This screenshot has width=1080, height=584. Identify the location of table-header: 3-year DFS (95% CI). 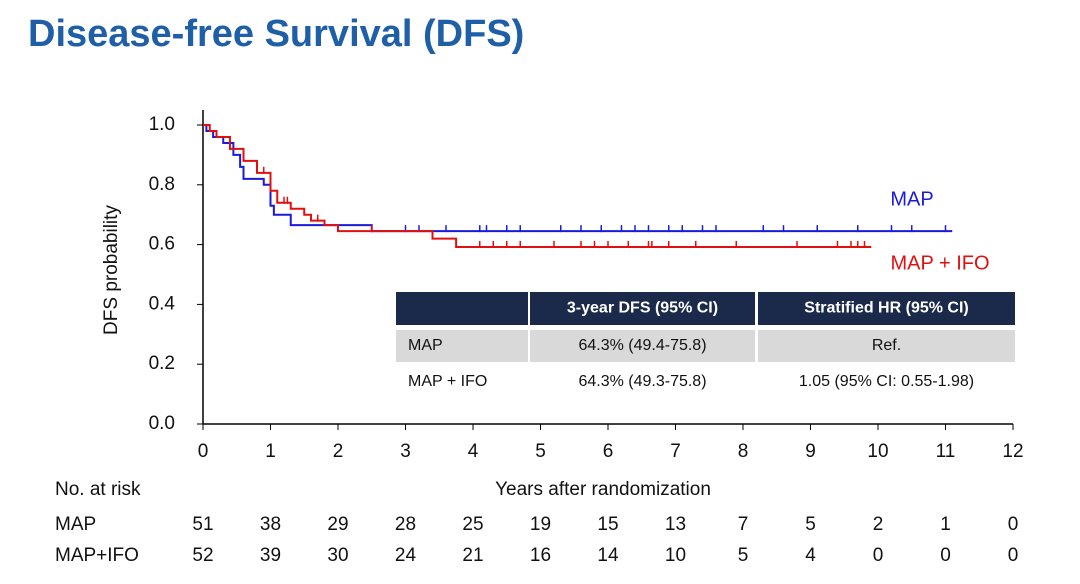
(642, 308).